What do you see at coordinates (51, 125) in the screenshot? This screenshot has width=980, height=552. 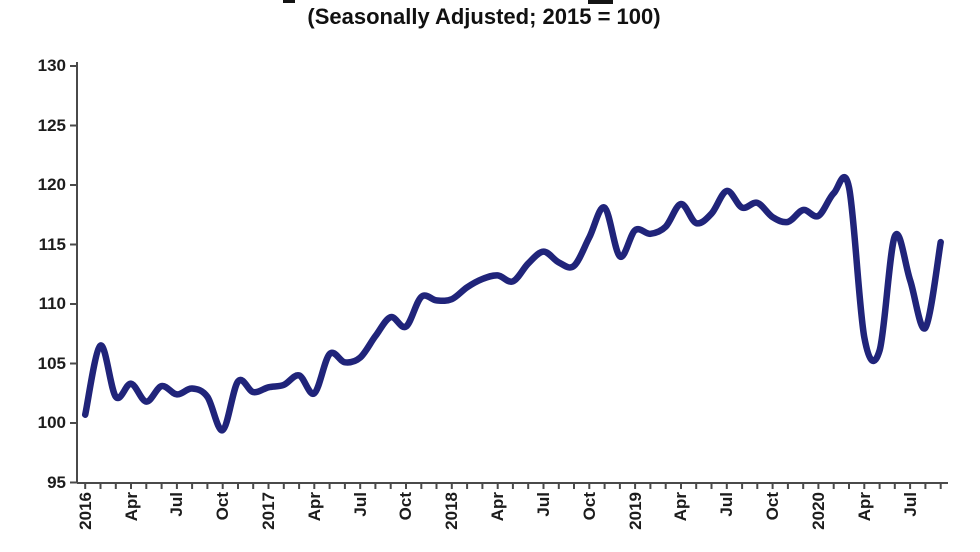 I see `y-tick-label: 125` at bounding box center [51, 125].